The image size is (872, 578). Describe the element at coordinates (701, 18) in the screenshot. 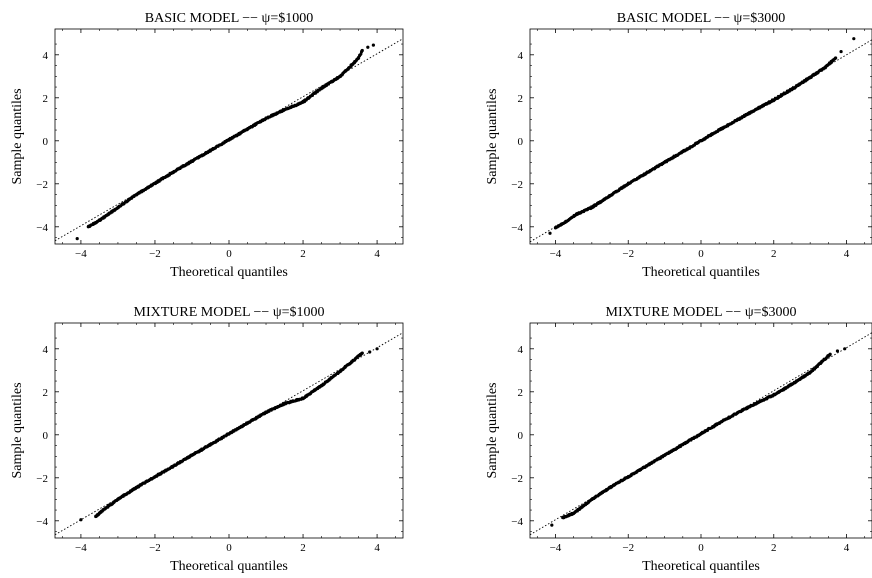

I see `panel-title: BASIC MODEL −− ψ=$3000` at that location.